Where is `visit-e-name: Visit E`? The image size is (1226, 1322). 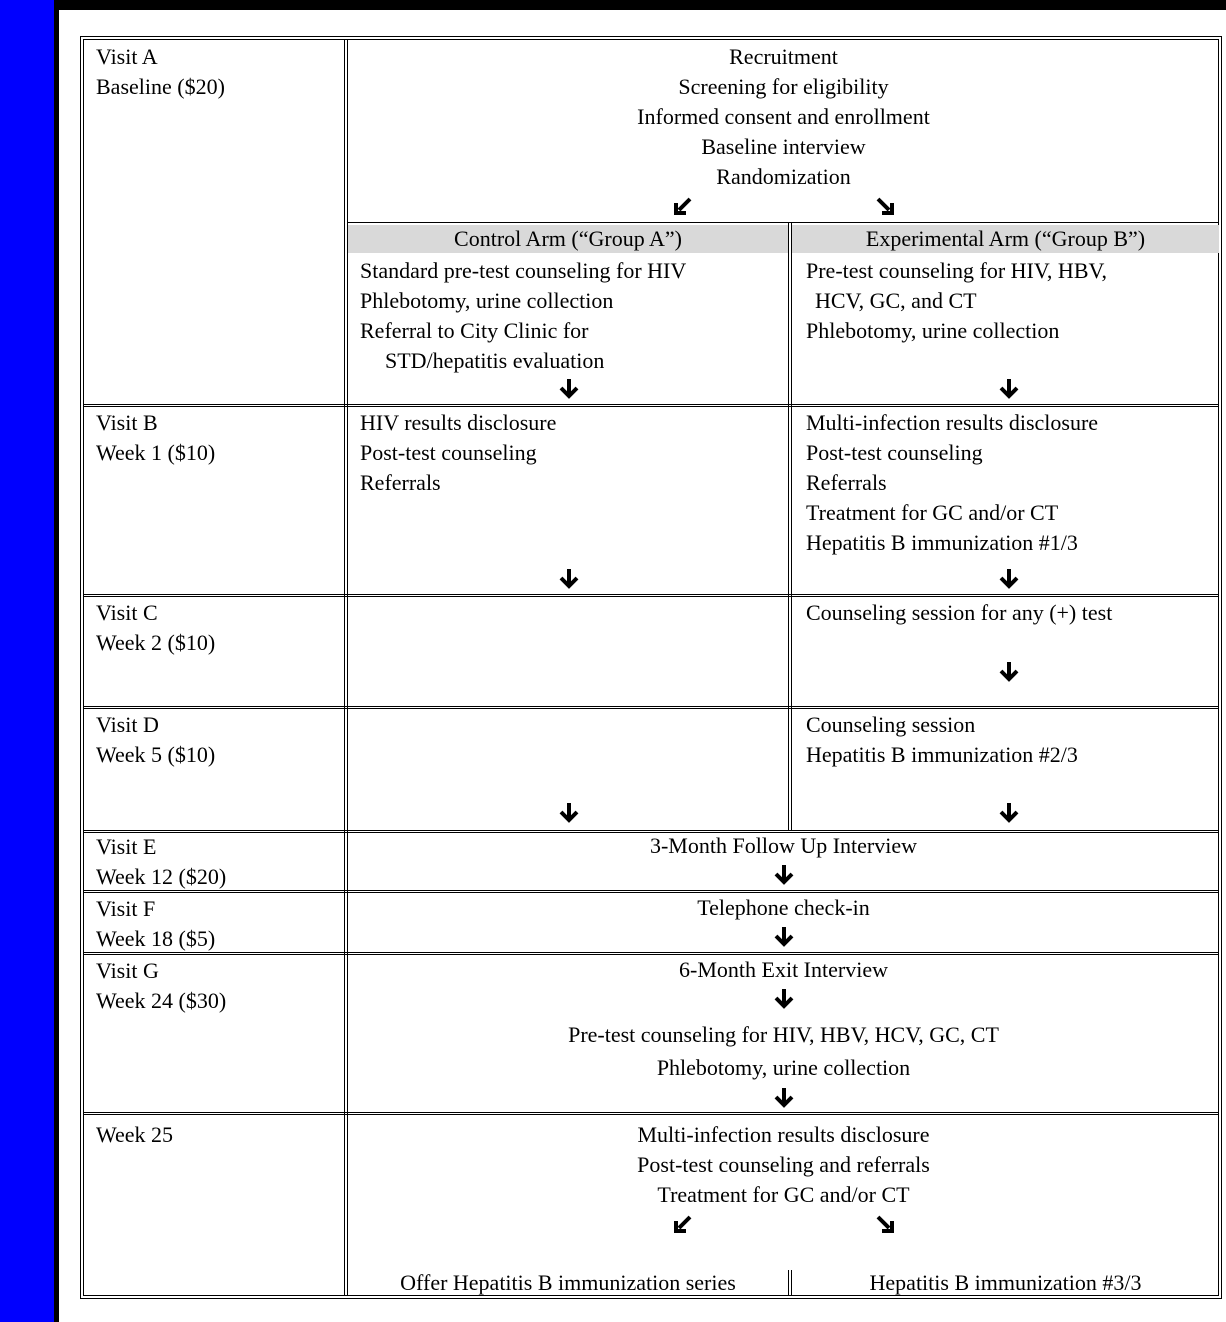
visit-e-name: Visit E is located at coordinates (126, 846).